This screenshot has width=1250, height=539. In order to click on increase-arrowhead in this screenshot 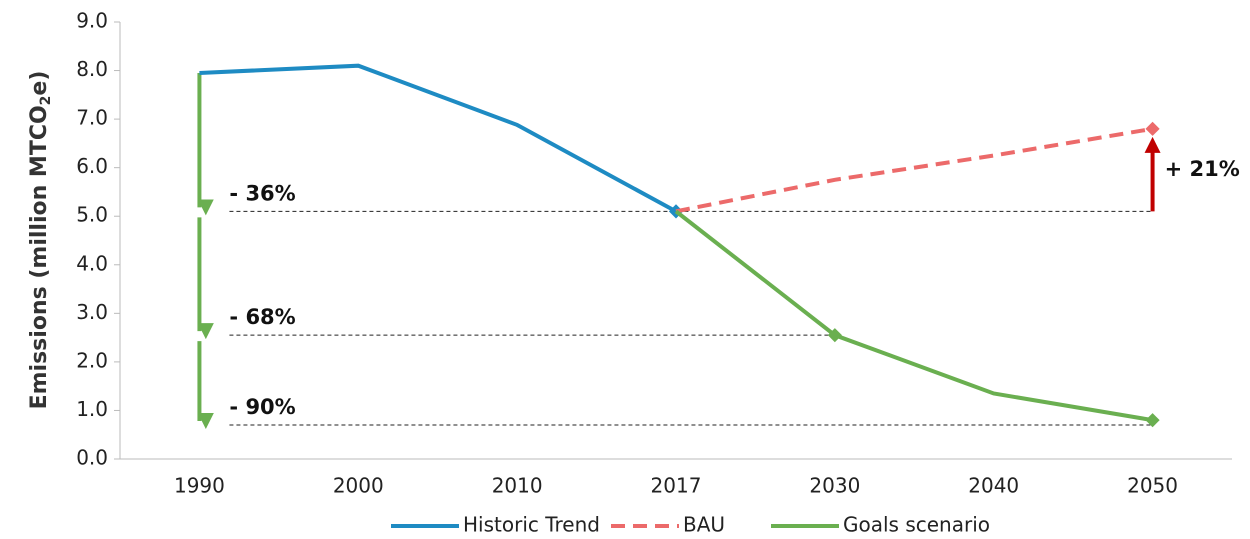, I will do `click(1152, 144)`.